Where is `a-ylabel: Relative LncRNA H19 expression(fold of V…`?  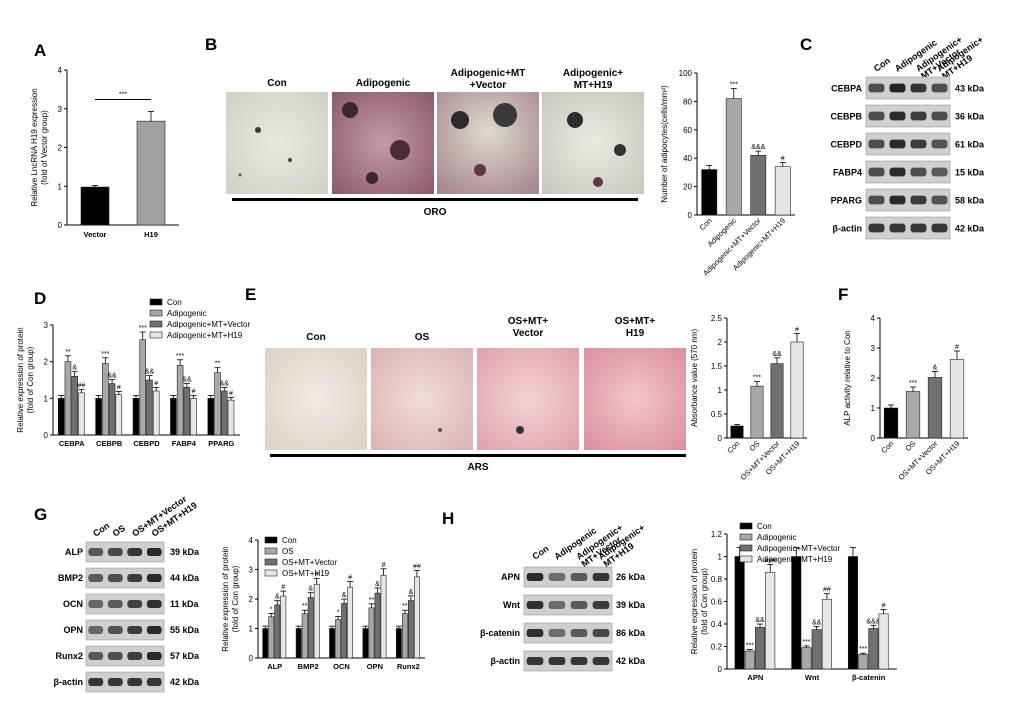
a-ylabel: Relative LncRNA H19 expression(fold of V… is located at coordinates (39, 147).